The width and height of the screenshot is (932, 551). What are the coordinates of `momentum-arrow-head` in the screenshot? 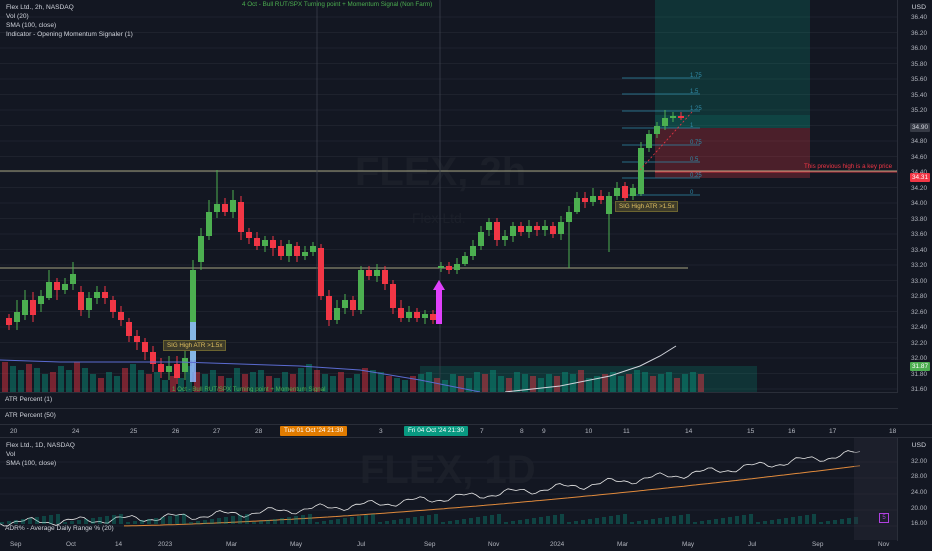 It's located at (439, 285).